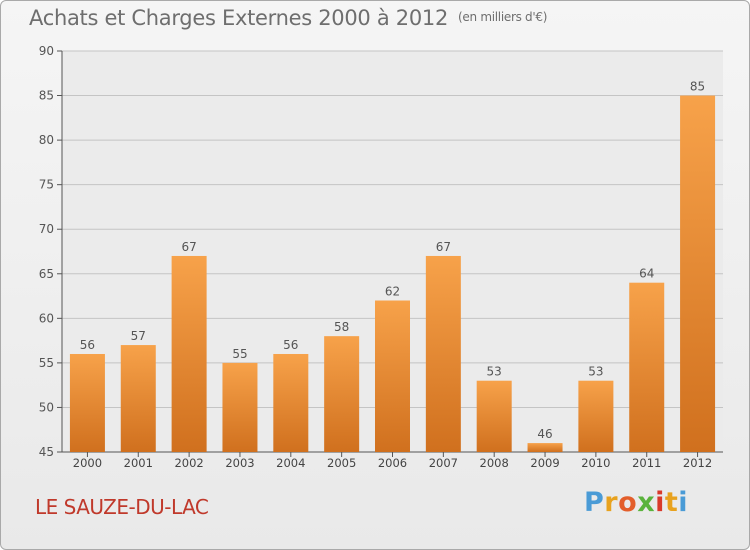 This screenshot has width=750, height=550. What do you see at coordinates (87, 463) in the screenshot?
I see `x-tick-label: 2000` at bounding box center [87, 463].